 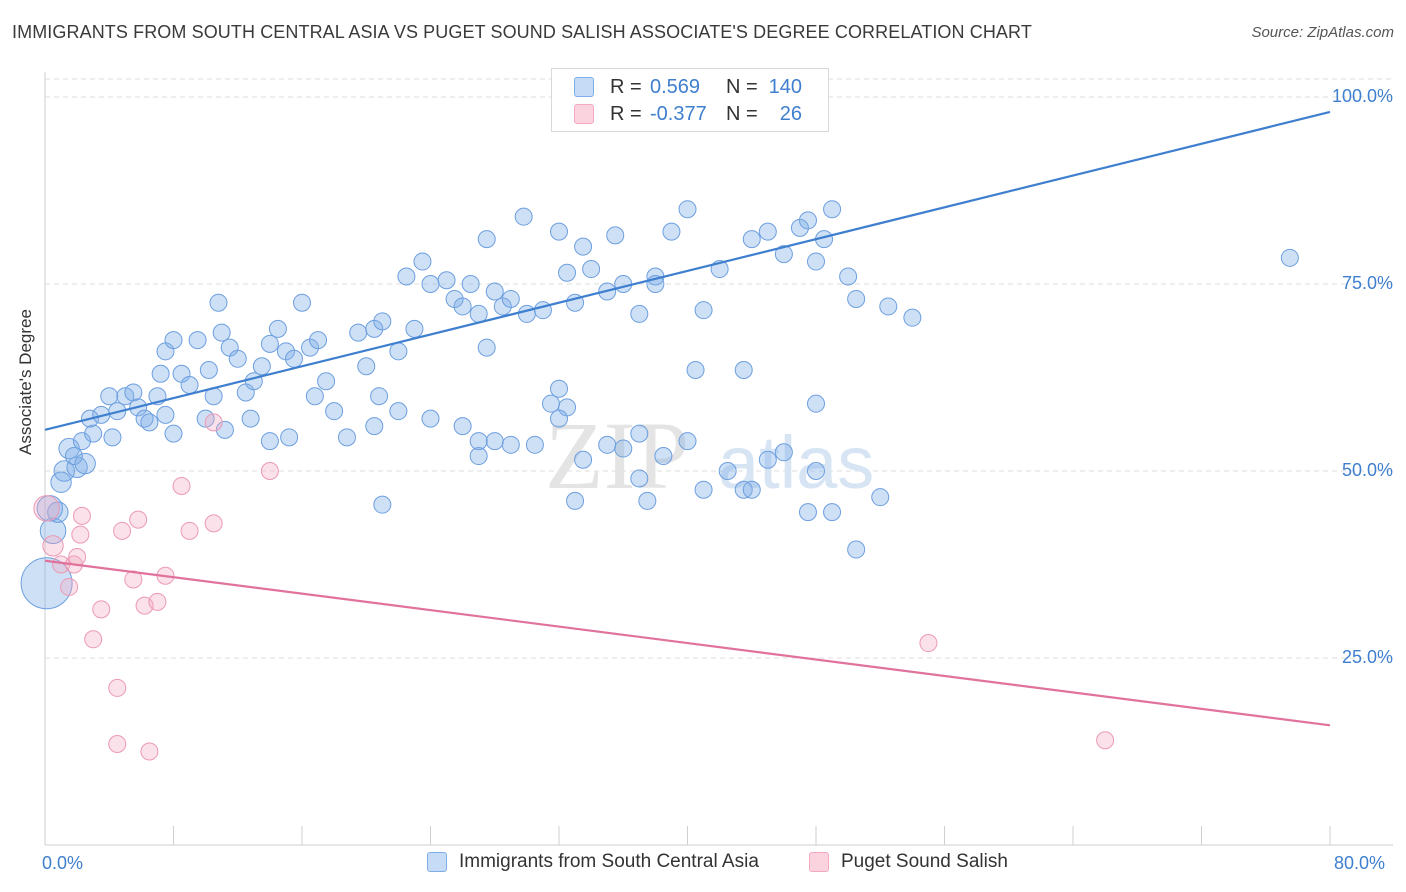 I want to click on watermark-zip: ZIP, so click(x=617, y=455).